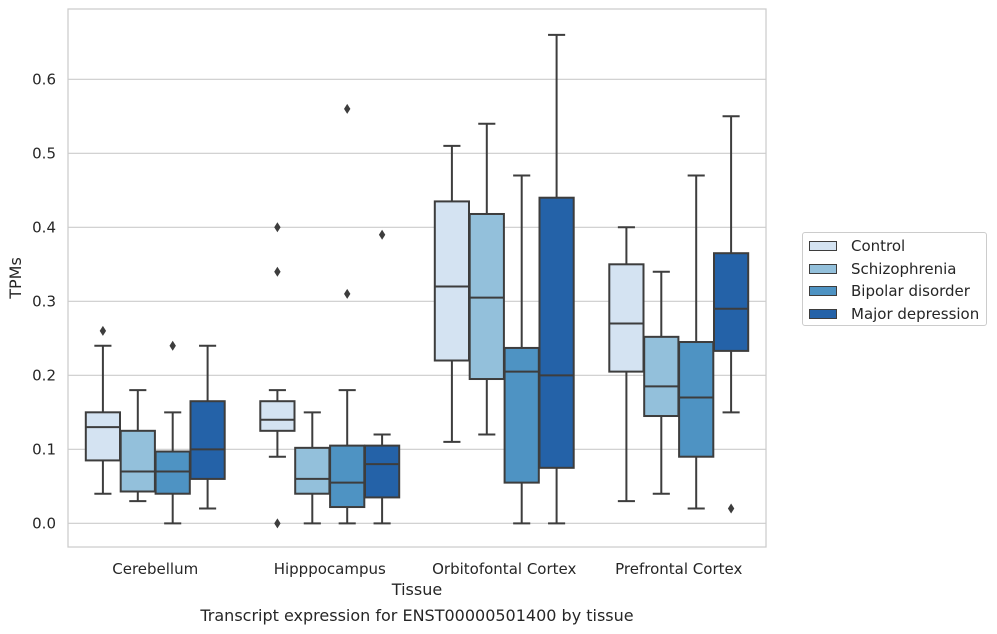 Image resolution: width=997 pixels, height=634 pixels. I want to click on y-tick-label: 0.6, so click(44, 79).